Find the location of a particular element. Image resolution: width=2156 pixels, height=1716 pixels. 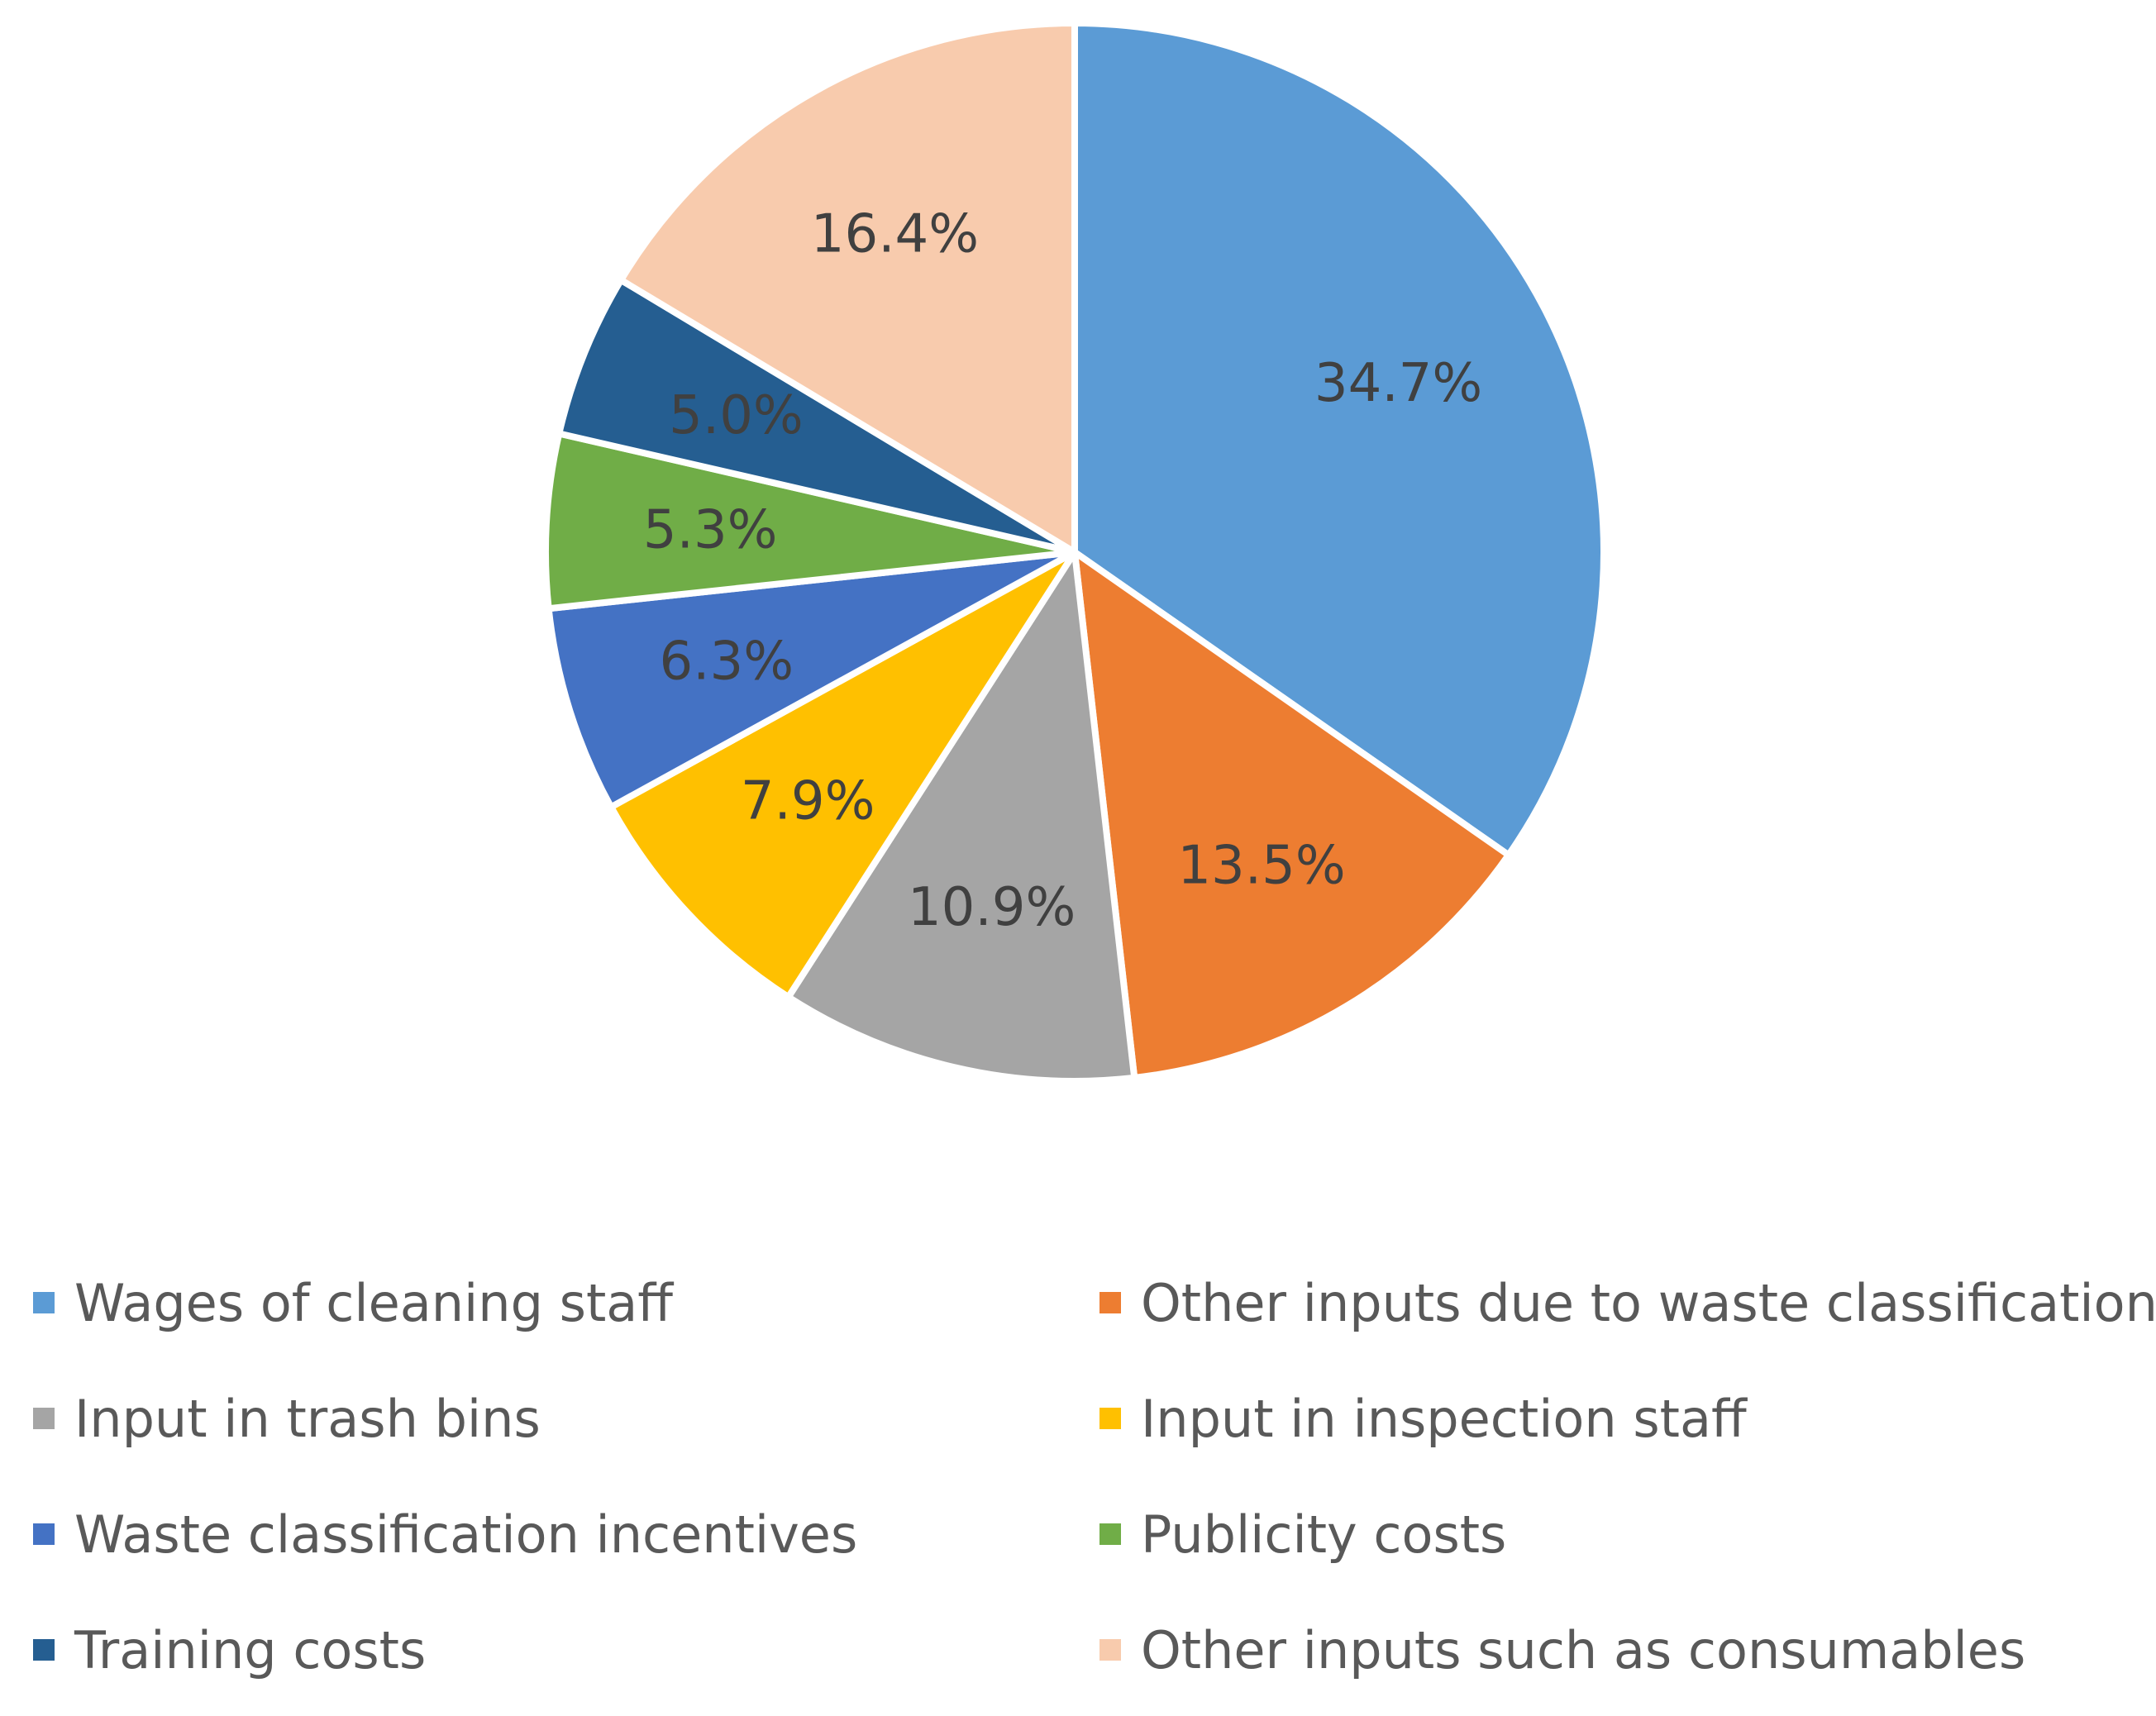

legend-label-other-inputs-due-to-waste-classification: Other inputs due to waste classification is located at coordinates (1648, 1302).